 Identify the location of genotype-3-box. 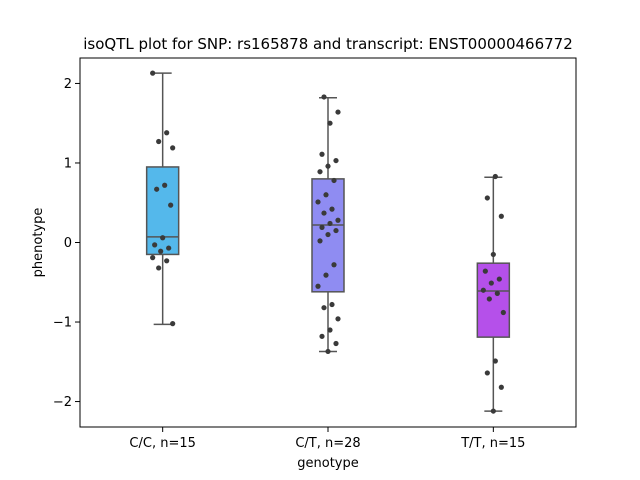
(493, 300).